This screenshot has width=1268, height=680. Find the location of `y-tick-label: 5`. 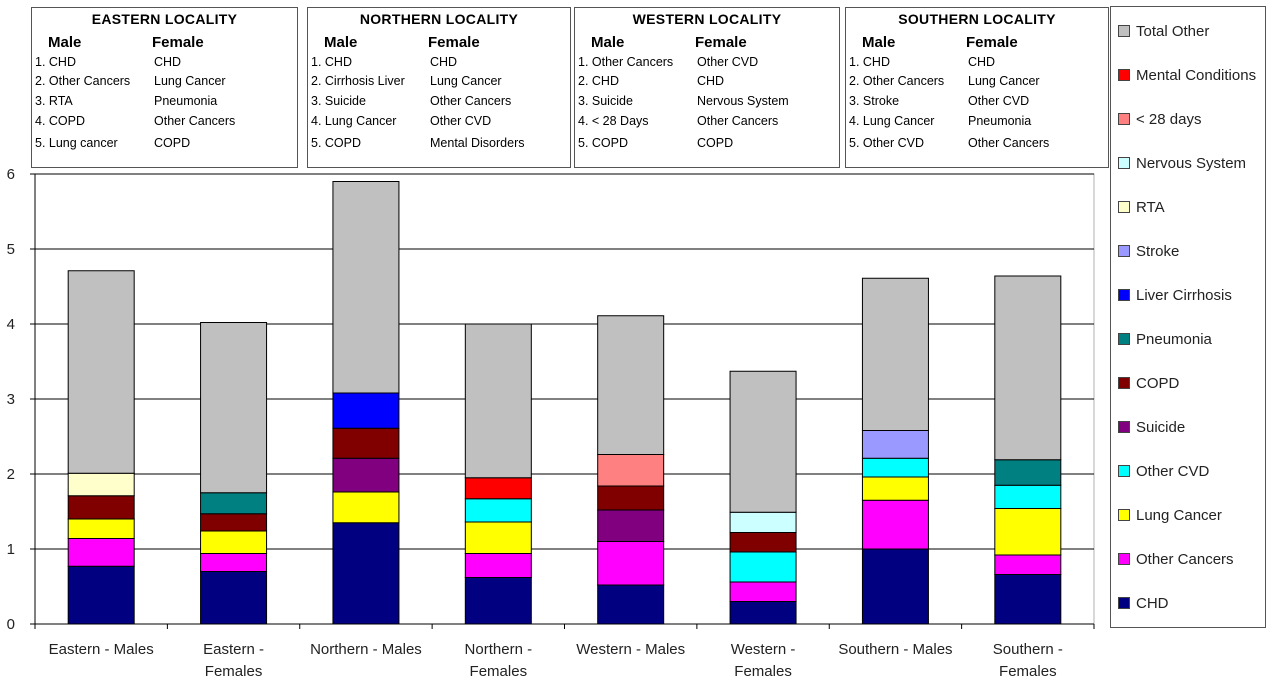

y-tick-label: 5 is located at coordinates (11, 249).